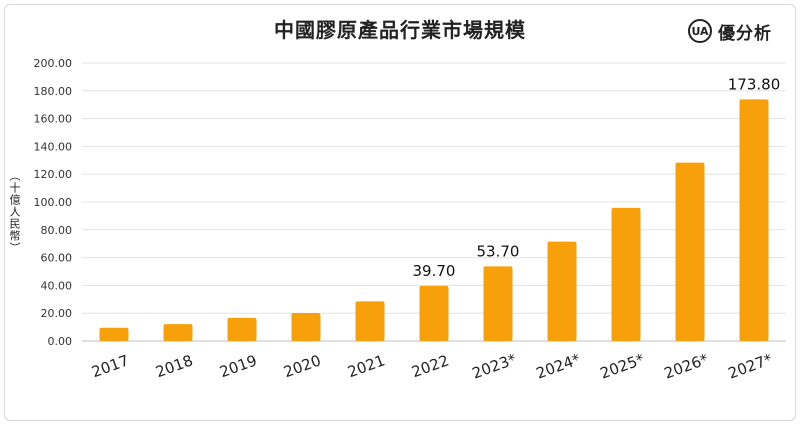  I want to click on x-tick-label: 2020, so click(302, 366).